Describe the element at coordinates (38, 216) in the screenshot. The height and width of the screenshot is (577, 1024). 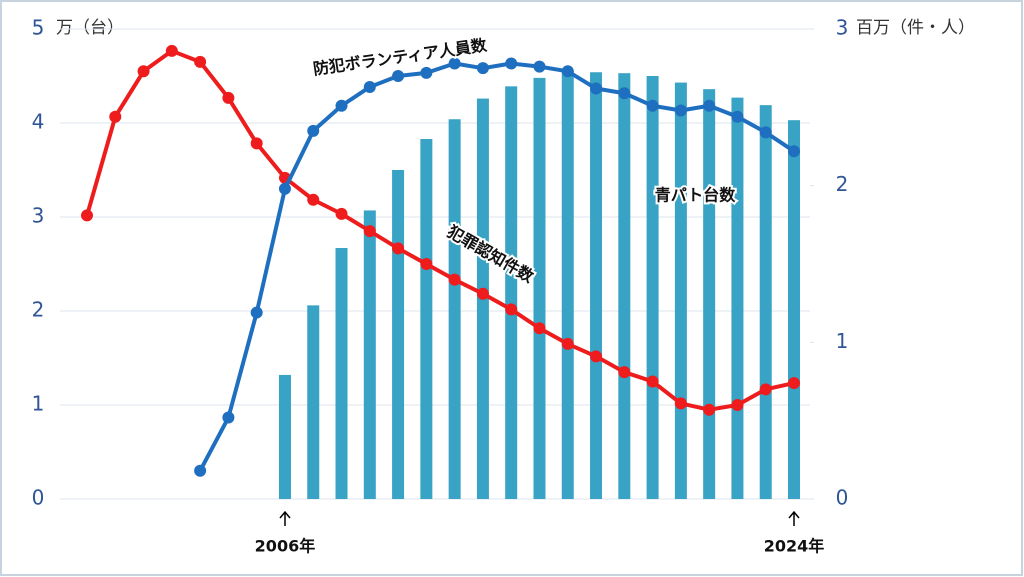
I see `y-tick-label: 3` at that location.